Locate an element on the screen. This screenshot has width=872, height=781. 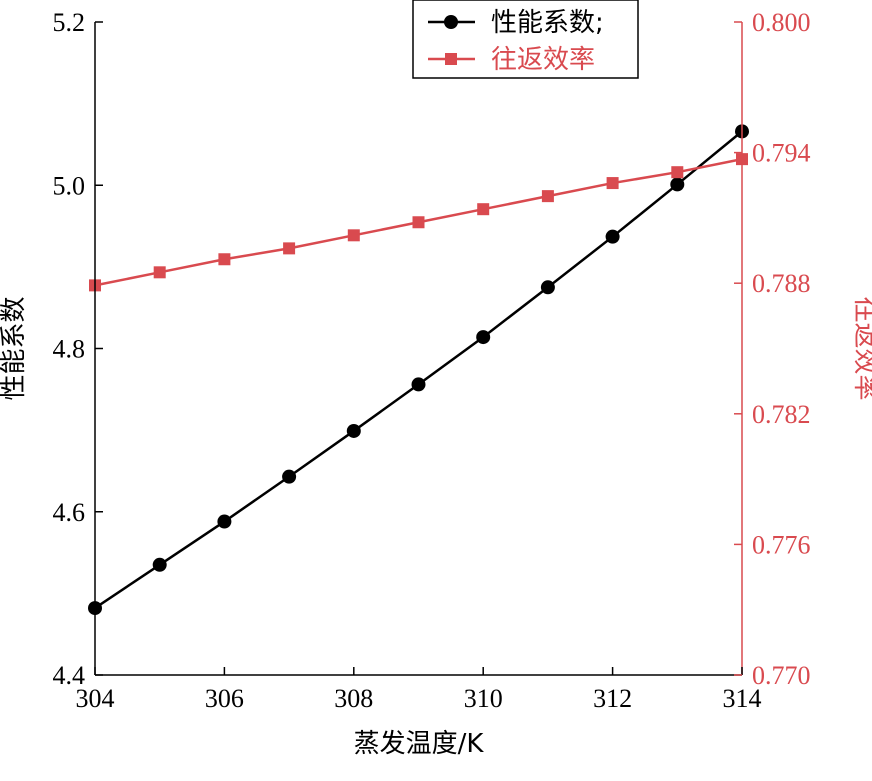
right-y-tick-label: 0.770 is located at coordinates (781, 675).